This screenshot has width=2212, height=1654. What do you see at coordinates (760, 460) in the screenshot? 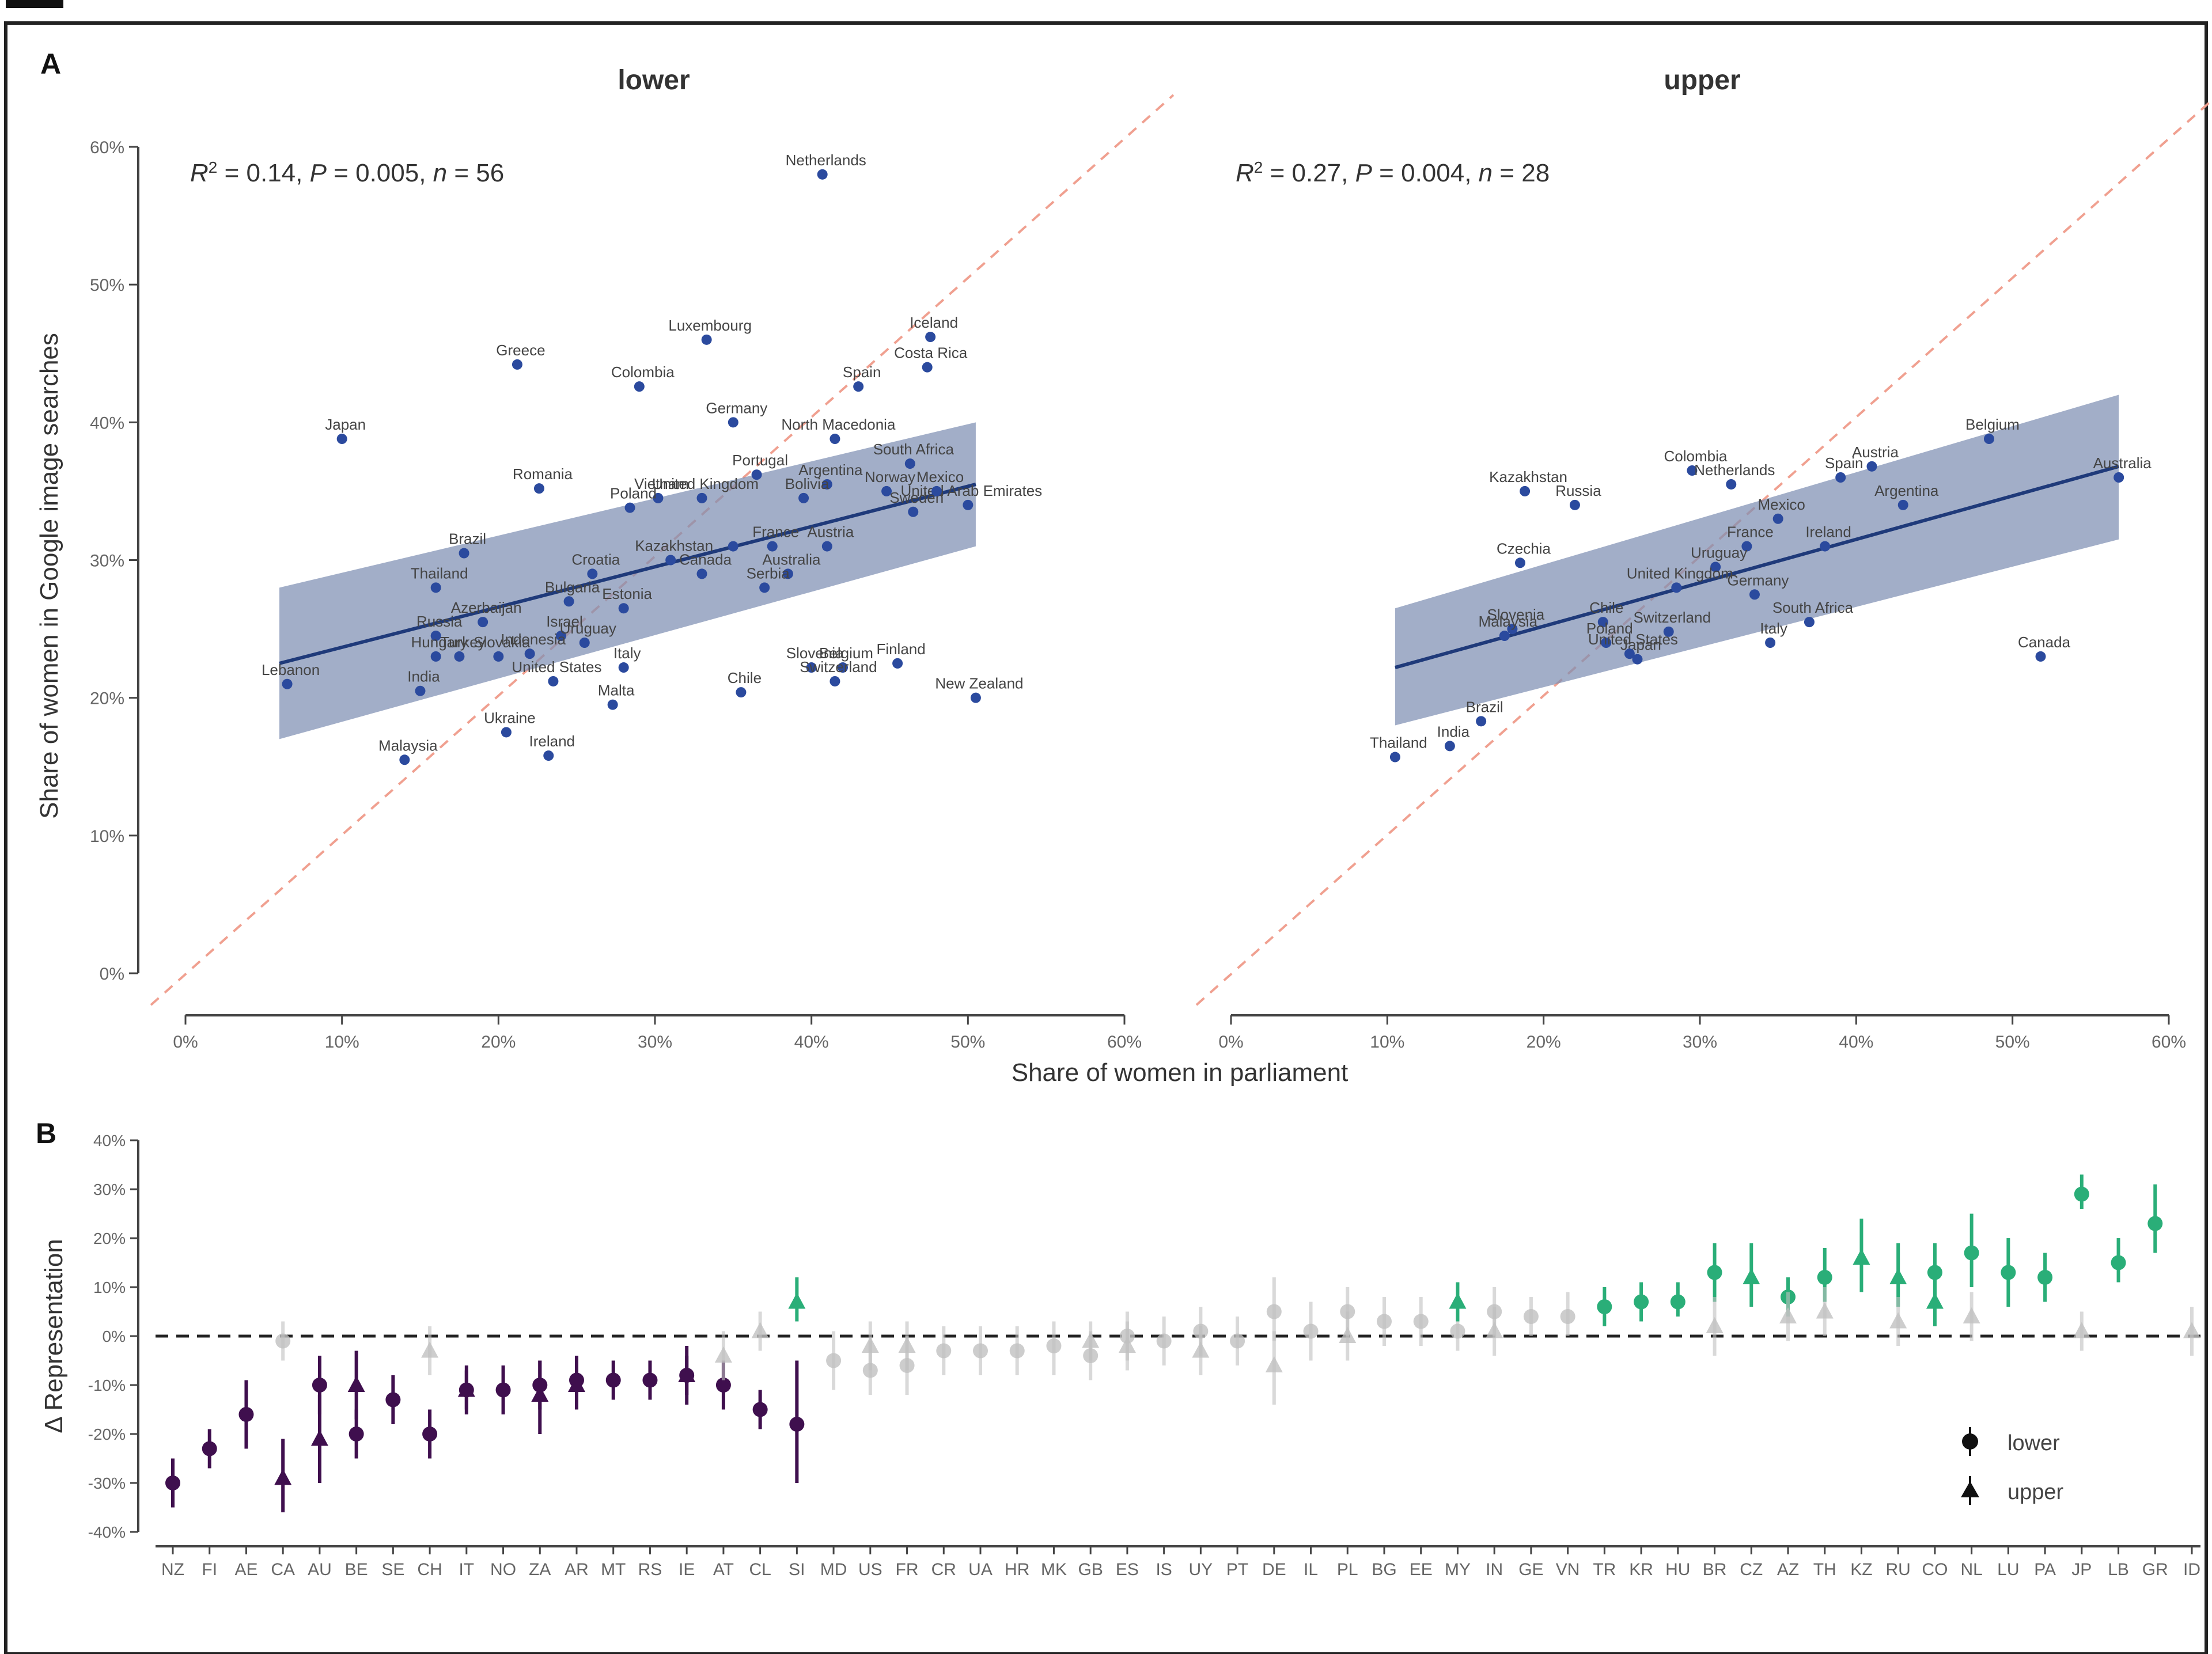
I see `point-label: Portugal` at bounding box center [760, 460].